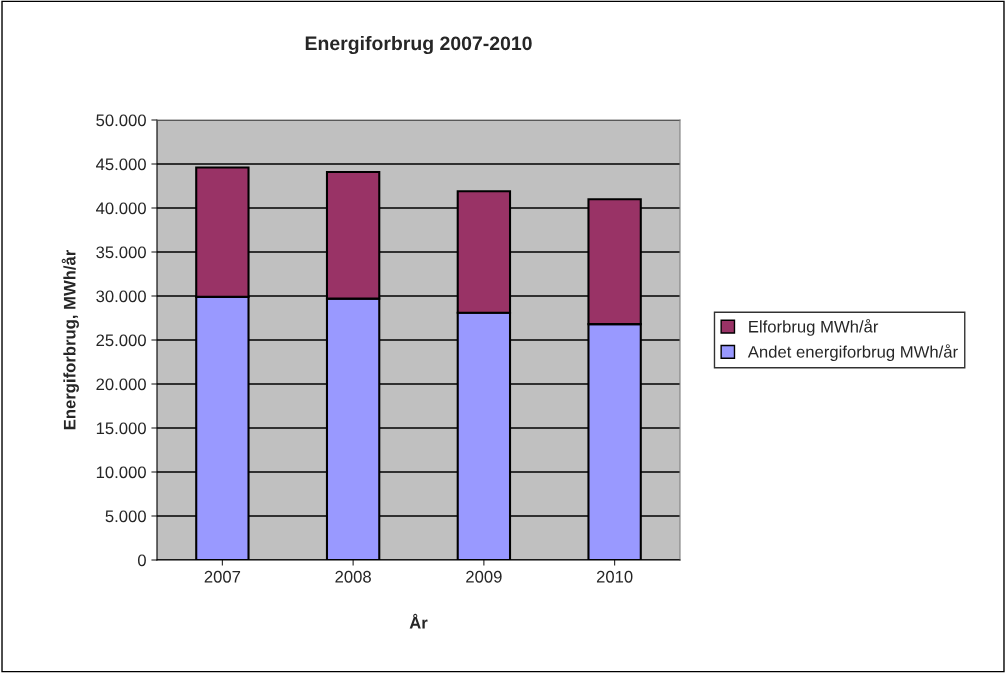 Image resolution: width=1006 pixels, height=673 pixels. I want to click on y-tick-label: 40.000, so click(120, 208).